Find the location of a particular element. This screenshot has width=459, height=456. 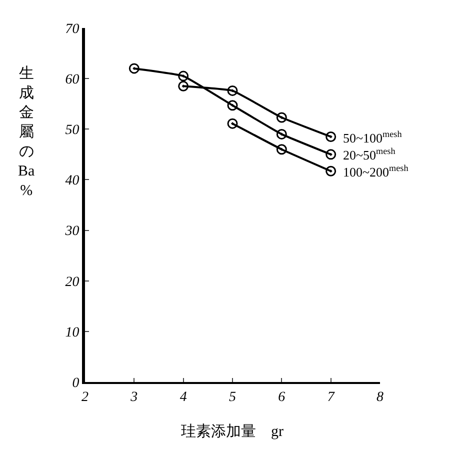

x-tick-label: 3 is located at coordinates (134, 397).